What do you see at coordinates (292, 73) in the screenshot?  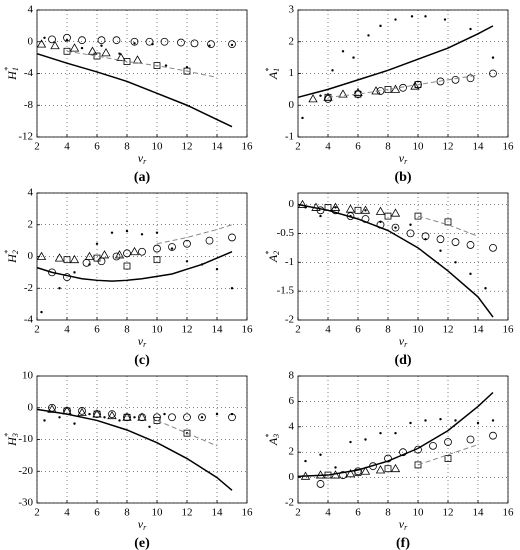 I see `y-tick-label: 1` at bounding box center [292, 73].